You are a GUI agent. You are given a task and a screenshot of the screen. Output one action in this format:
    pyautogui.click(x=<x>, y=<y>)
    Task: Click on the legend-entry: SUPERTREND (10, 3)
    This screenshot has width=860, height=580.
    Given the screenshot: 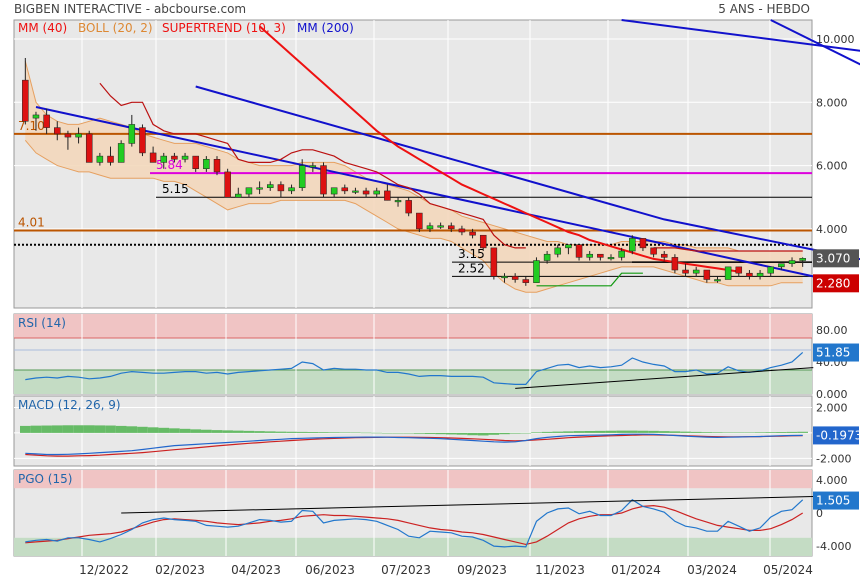 What is the action you would take?
    pyautogui.click(x=224, y=28)
    